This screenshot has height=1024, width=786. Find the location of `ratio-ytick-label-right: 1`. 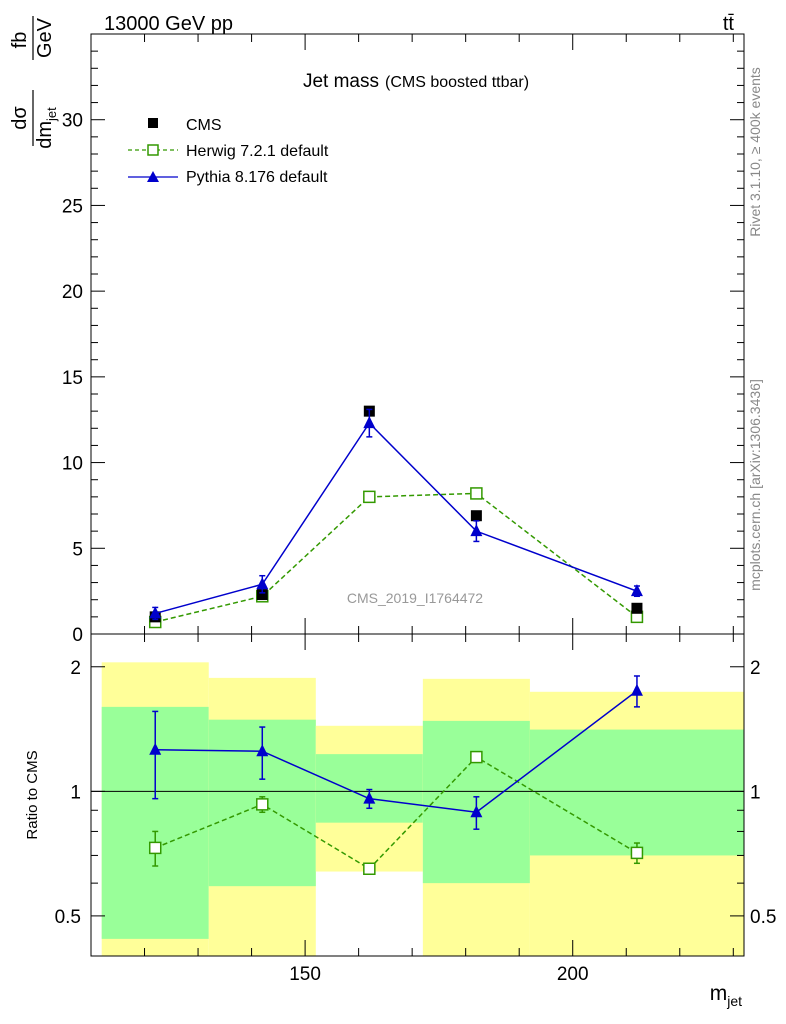

ratio-ytick-label-right: 1 is located at coordinates (755, 792).